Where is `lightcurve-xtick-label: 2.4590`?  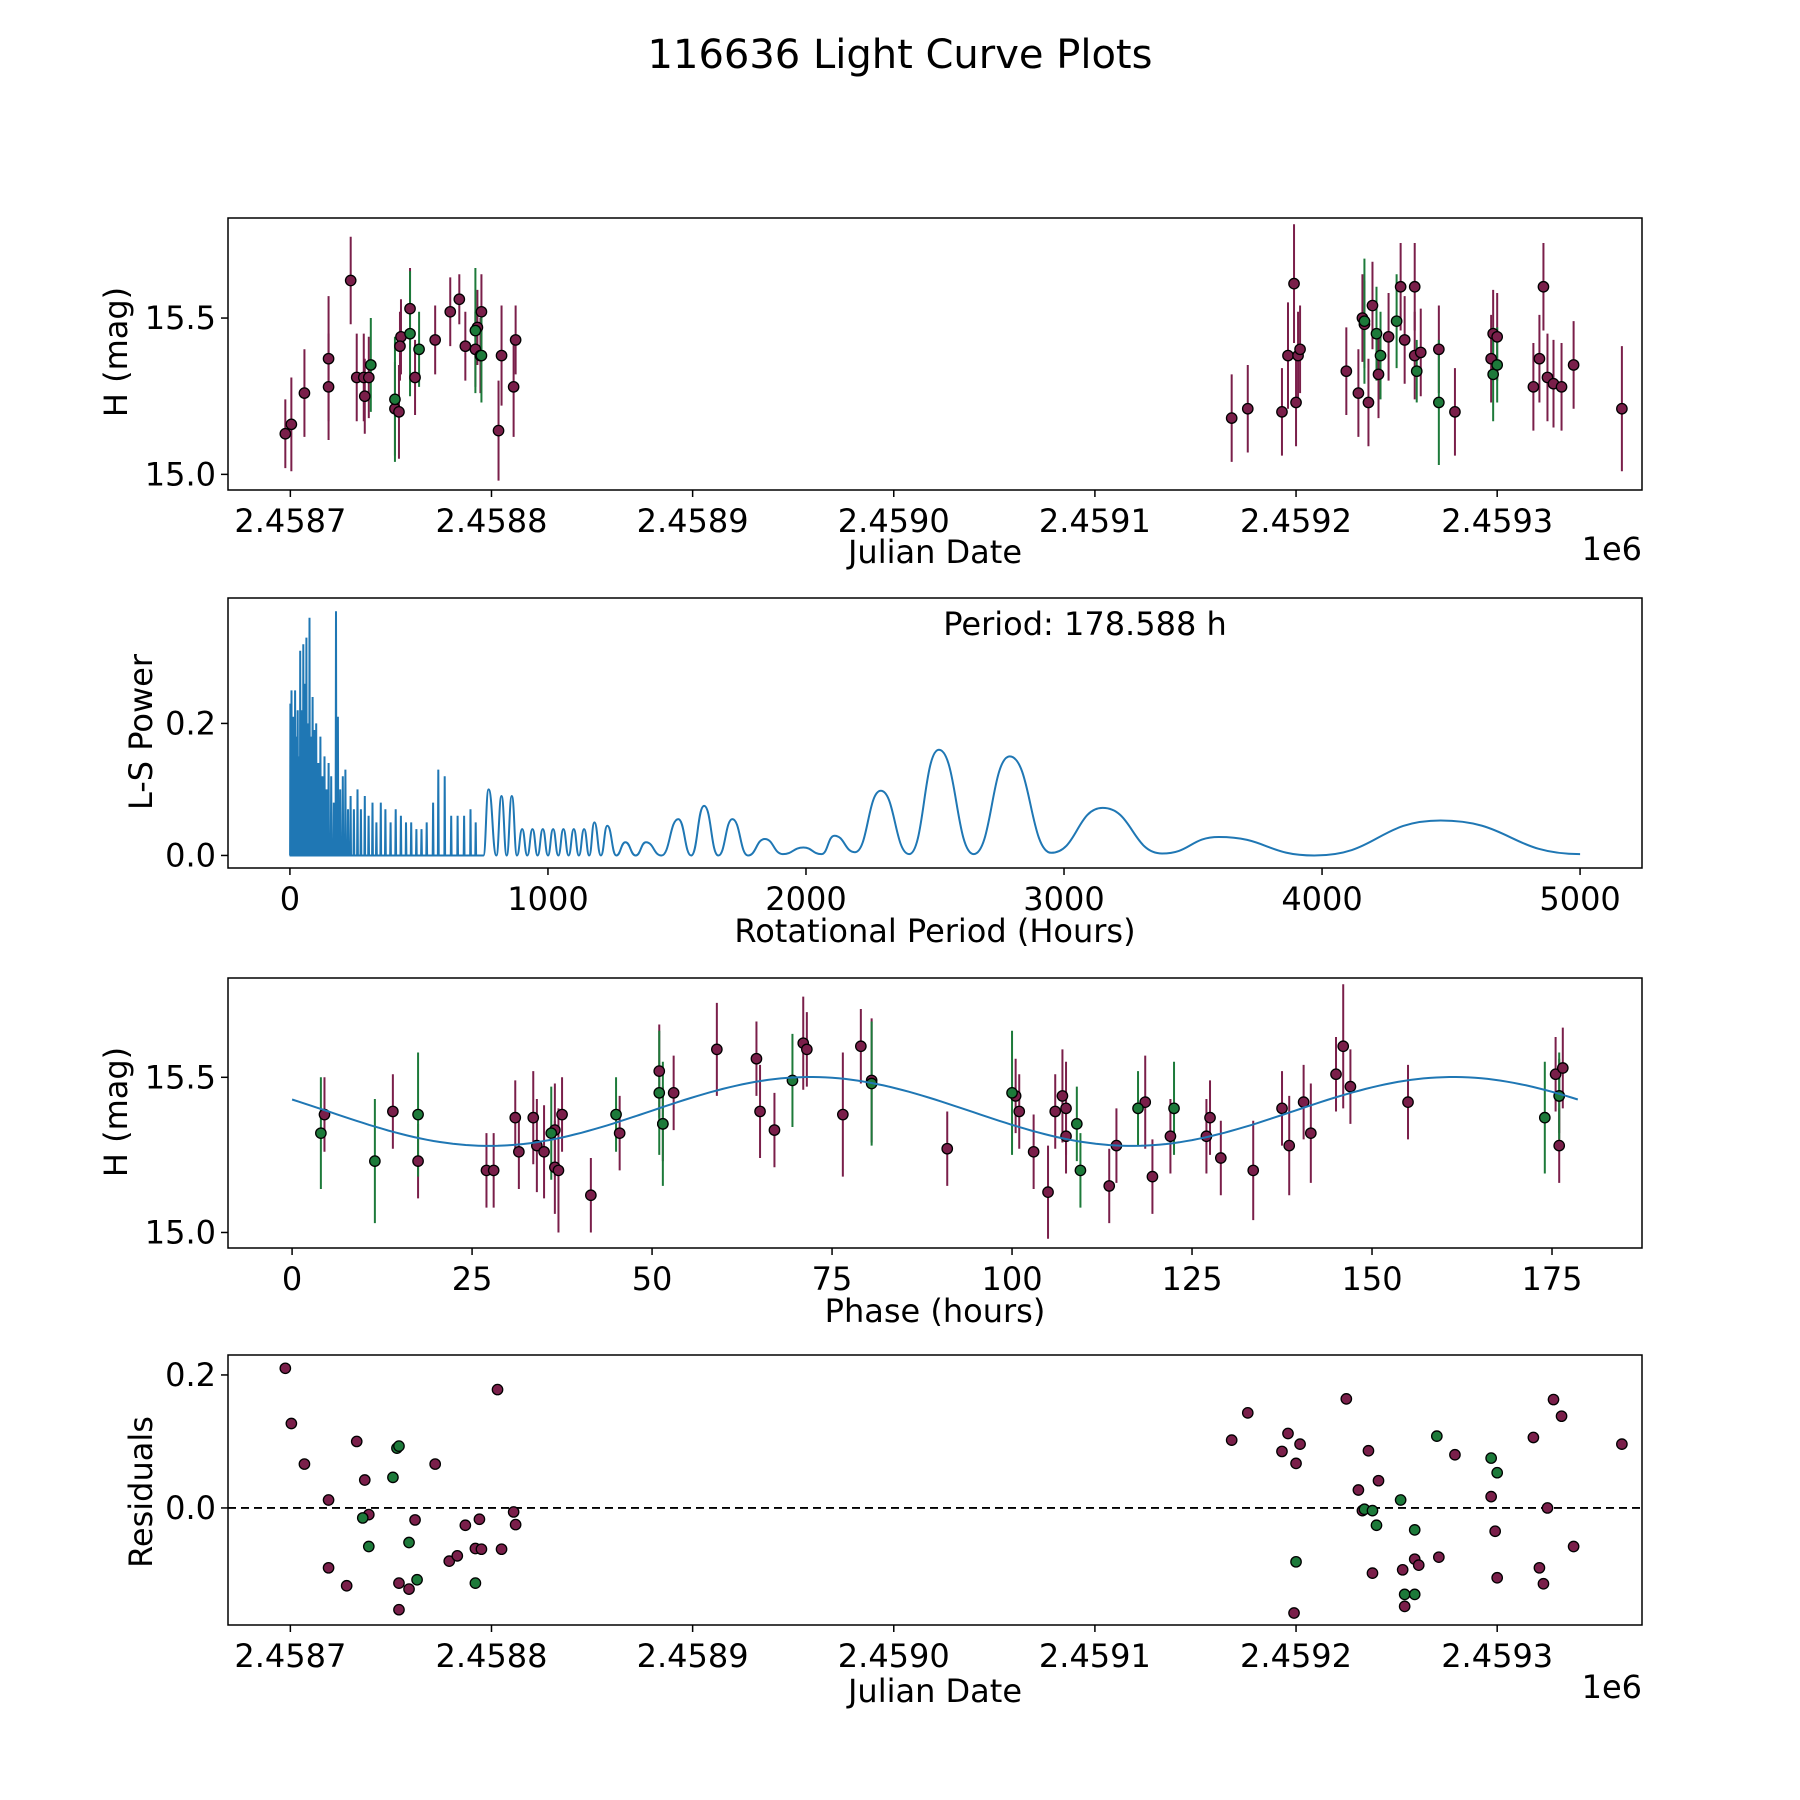
lightcurve-xtick-label: 2.4590 is located at coordinates (894, 521).